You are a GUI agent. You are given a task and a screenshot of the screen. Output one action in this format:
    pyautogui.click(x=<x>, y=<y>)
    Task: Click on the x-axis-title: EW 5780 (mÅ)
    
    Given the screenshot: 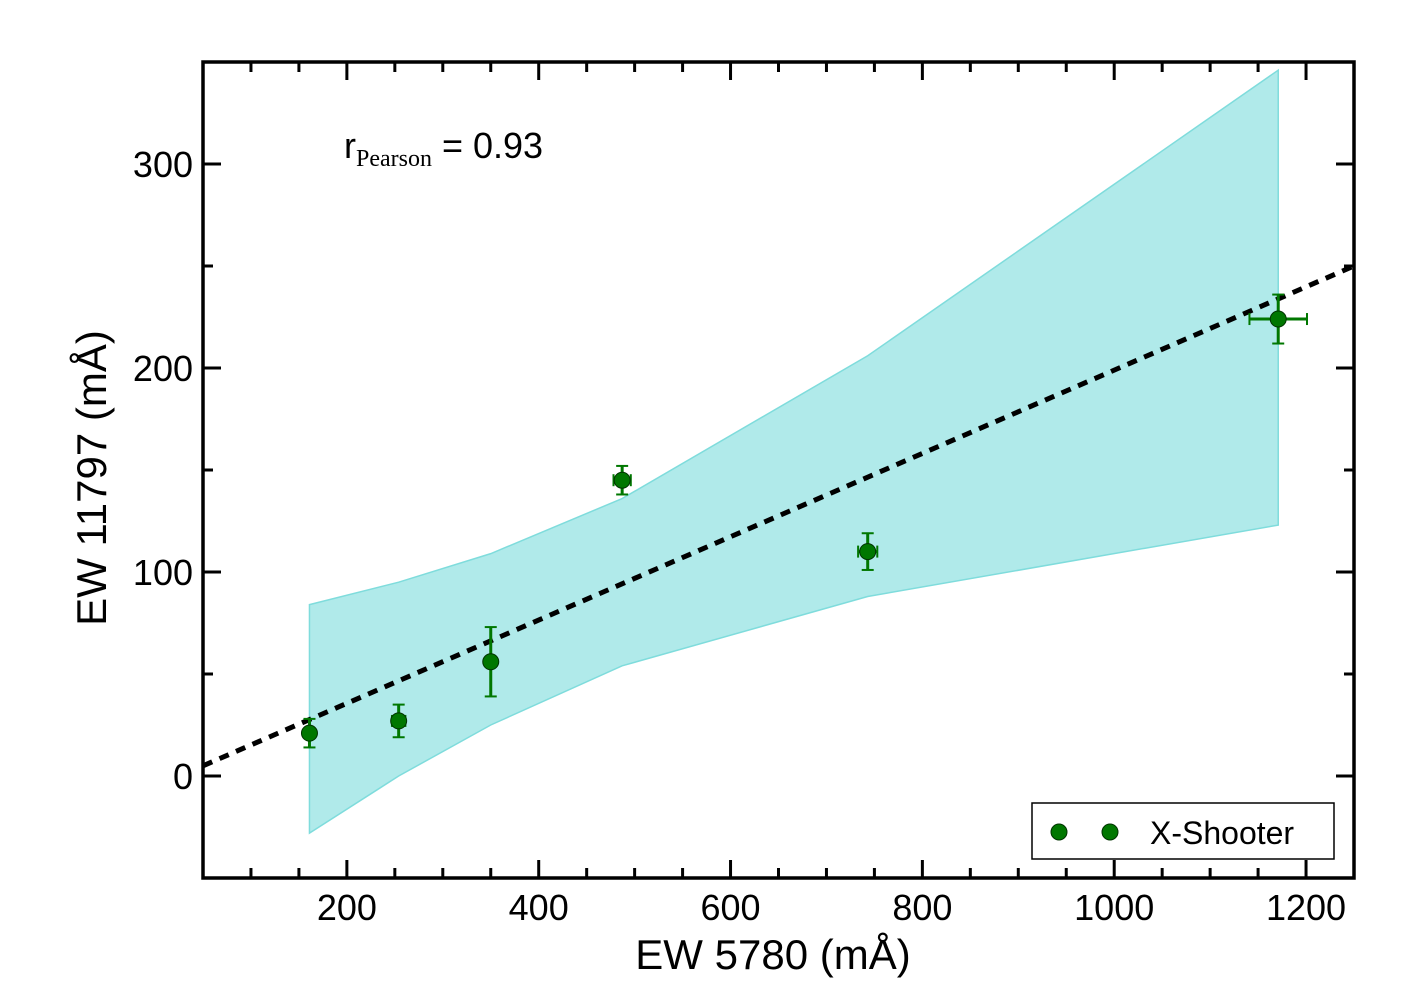 What is the action you would take?
    pyautogui.click(x=772, y=954)
    